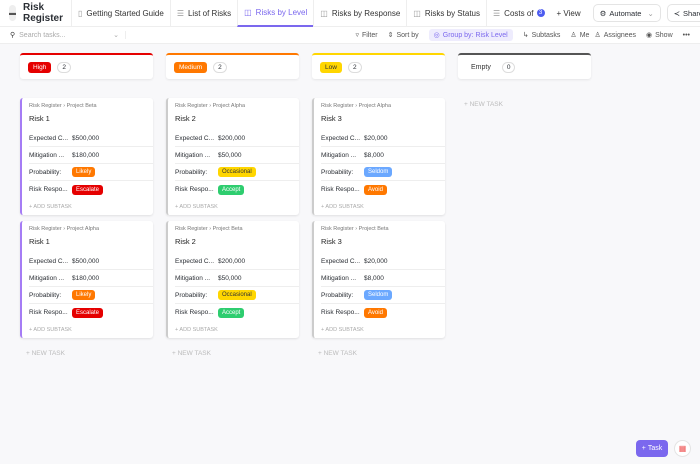 The height and width of the screenshot is (464, 700). Describe the element at coordinates (626, 13) in the screenshot. I see `automate-button: ⚙ Automate ⌄` at that location.